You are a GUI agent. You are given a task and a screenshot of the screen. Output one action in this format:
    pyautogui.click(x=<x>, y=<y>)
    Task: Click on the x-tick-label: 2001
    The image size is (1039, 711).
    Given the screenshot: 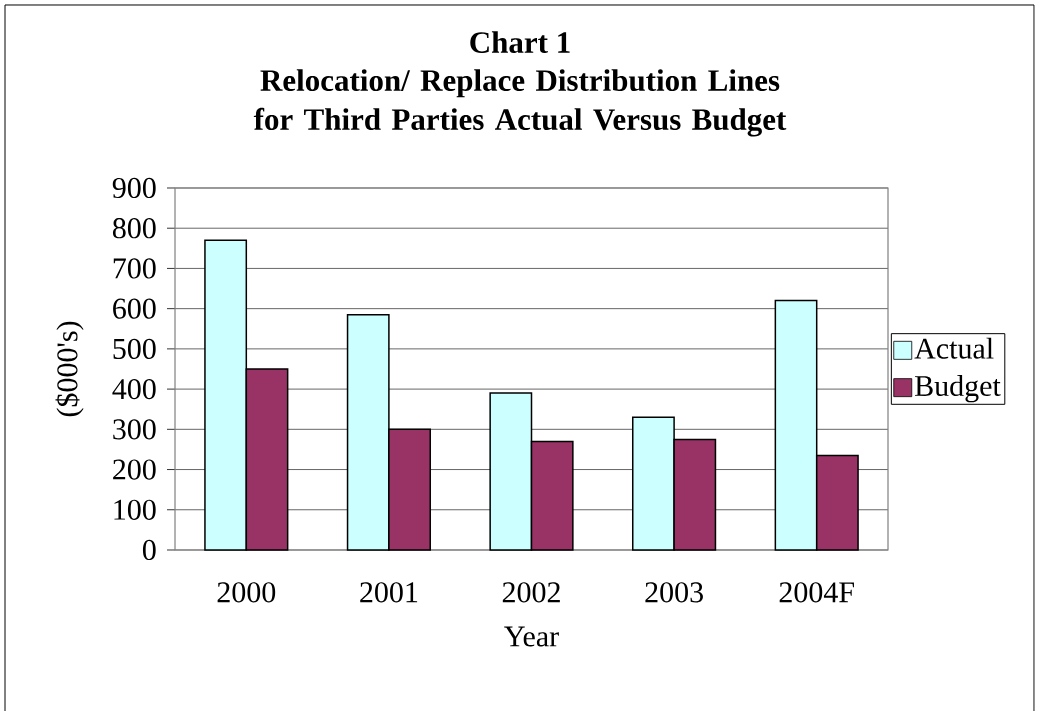 What is the action you would take?
    pyautogui.click(x=389, y=592)
    